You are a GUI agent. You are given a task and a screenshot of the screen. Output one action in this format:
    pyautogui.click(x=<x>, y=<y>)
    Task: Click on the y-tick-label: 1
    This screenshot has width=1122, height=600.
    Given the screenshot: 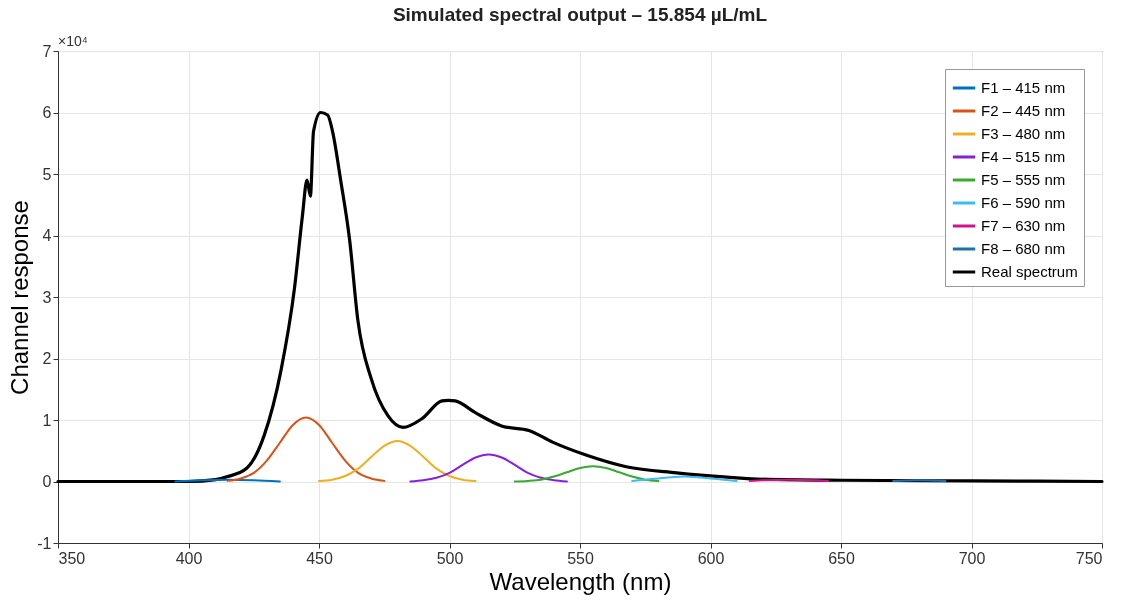 What is the action you would take?
    pyautogui.click(x=47, y=420)
    